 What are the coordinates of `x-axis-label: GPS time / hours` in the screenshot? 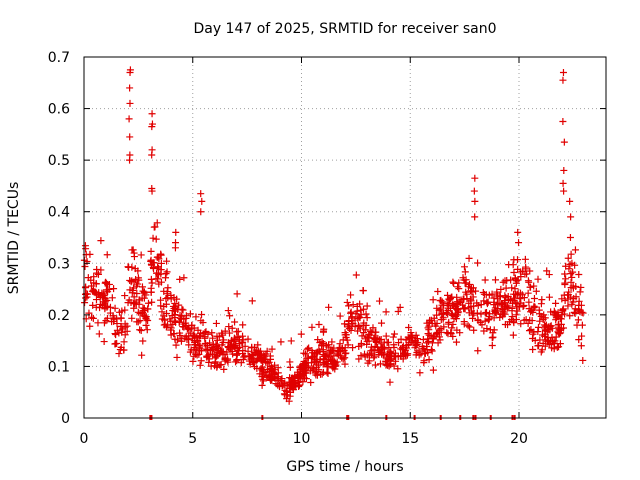 It's located at (344, 467).